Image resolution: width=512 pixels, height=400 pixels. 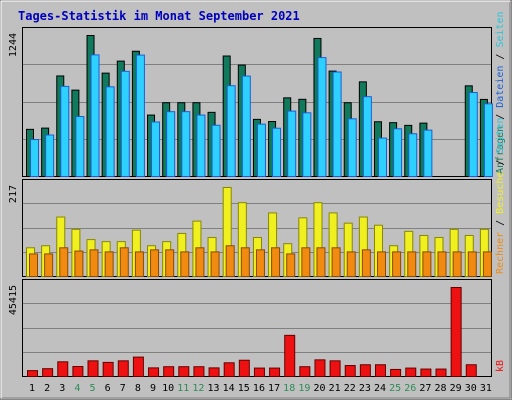 What do you see at coordinates (335, 388) in the screenshot?
I see `x-day-label: 21` at bounding box center [335, 388].